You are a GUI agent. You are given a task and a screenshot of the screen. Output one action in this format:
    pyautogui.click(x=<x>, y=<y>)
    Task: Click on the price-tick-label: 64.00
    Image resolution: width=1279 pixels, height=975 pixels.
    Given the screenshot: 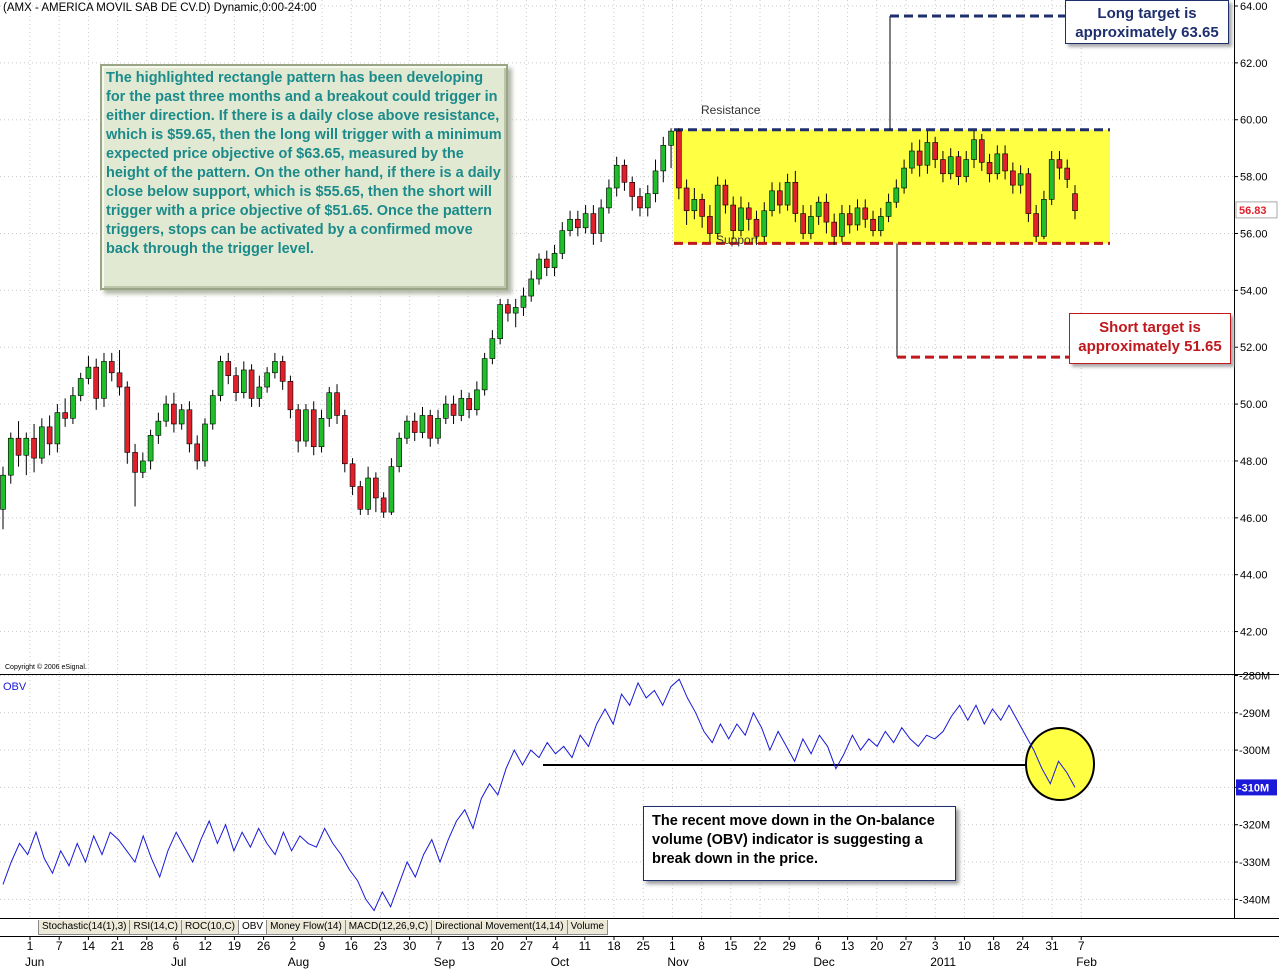 What is the action you would take?
    pyautogui.click(x=1254, y=7)
    